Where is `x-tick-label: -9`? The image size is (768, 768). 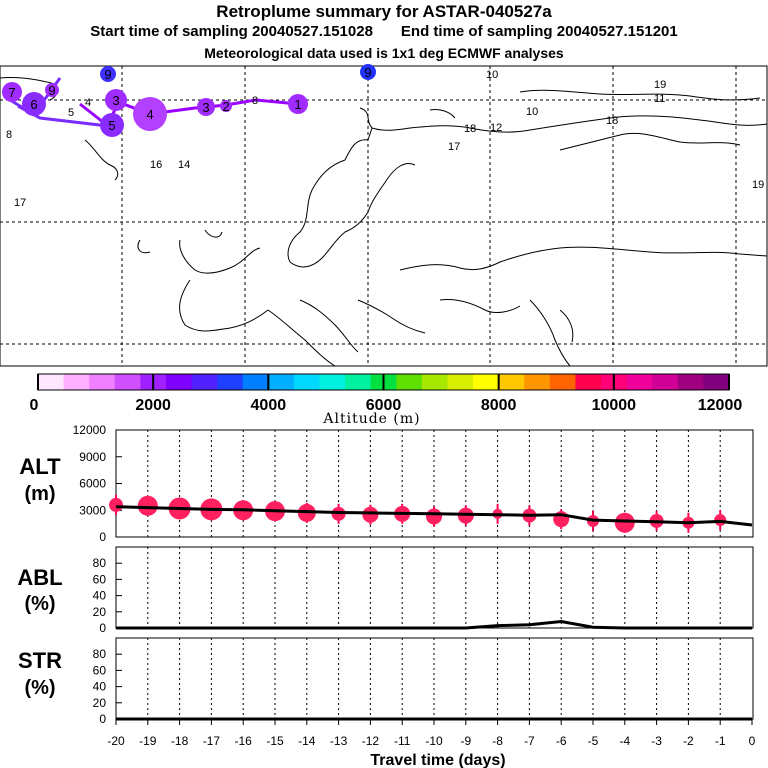 x-tick-label: -9 is located at coordinates (465, 741).